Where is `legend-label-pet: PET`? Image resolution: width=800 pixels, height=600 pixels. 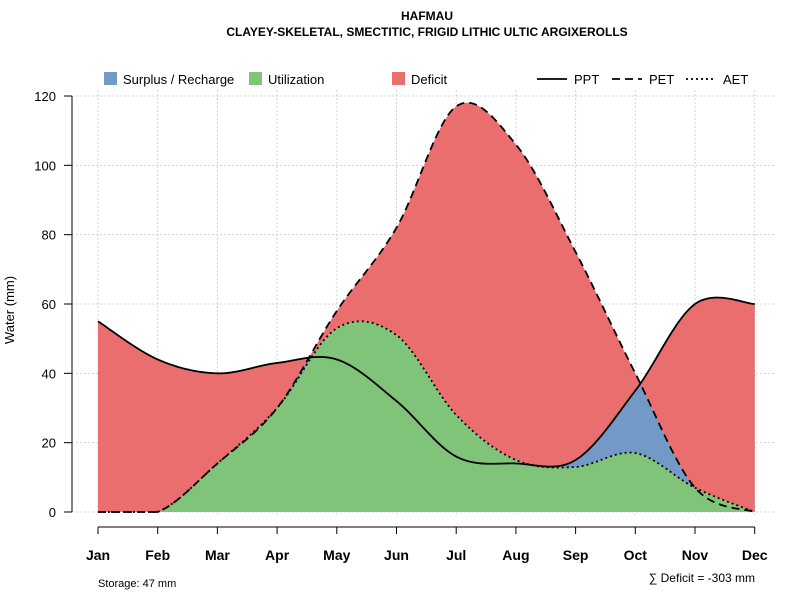 legend-label-pet: PET is located at coordinates (661, 79).